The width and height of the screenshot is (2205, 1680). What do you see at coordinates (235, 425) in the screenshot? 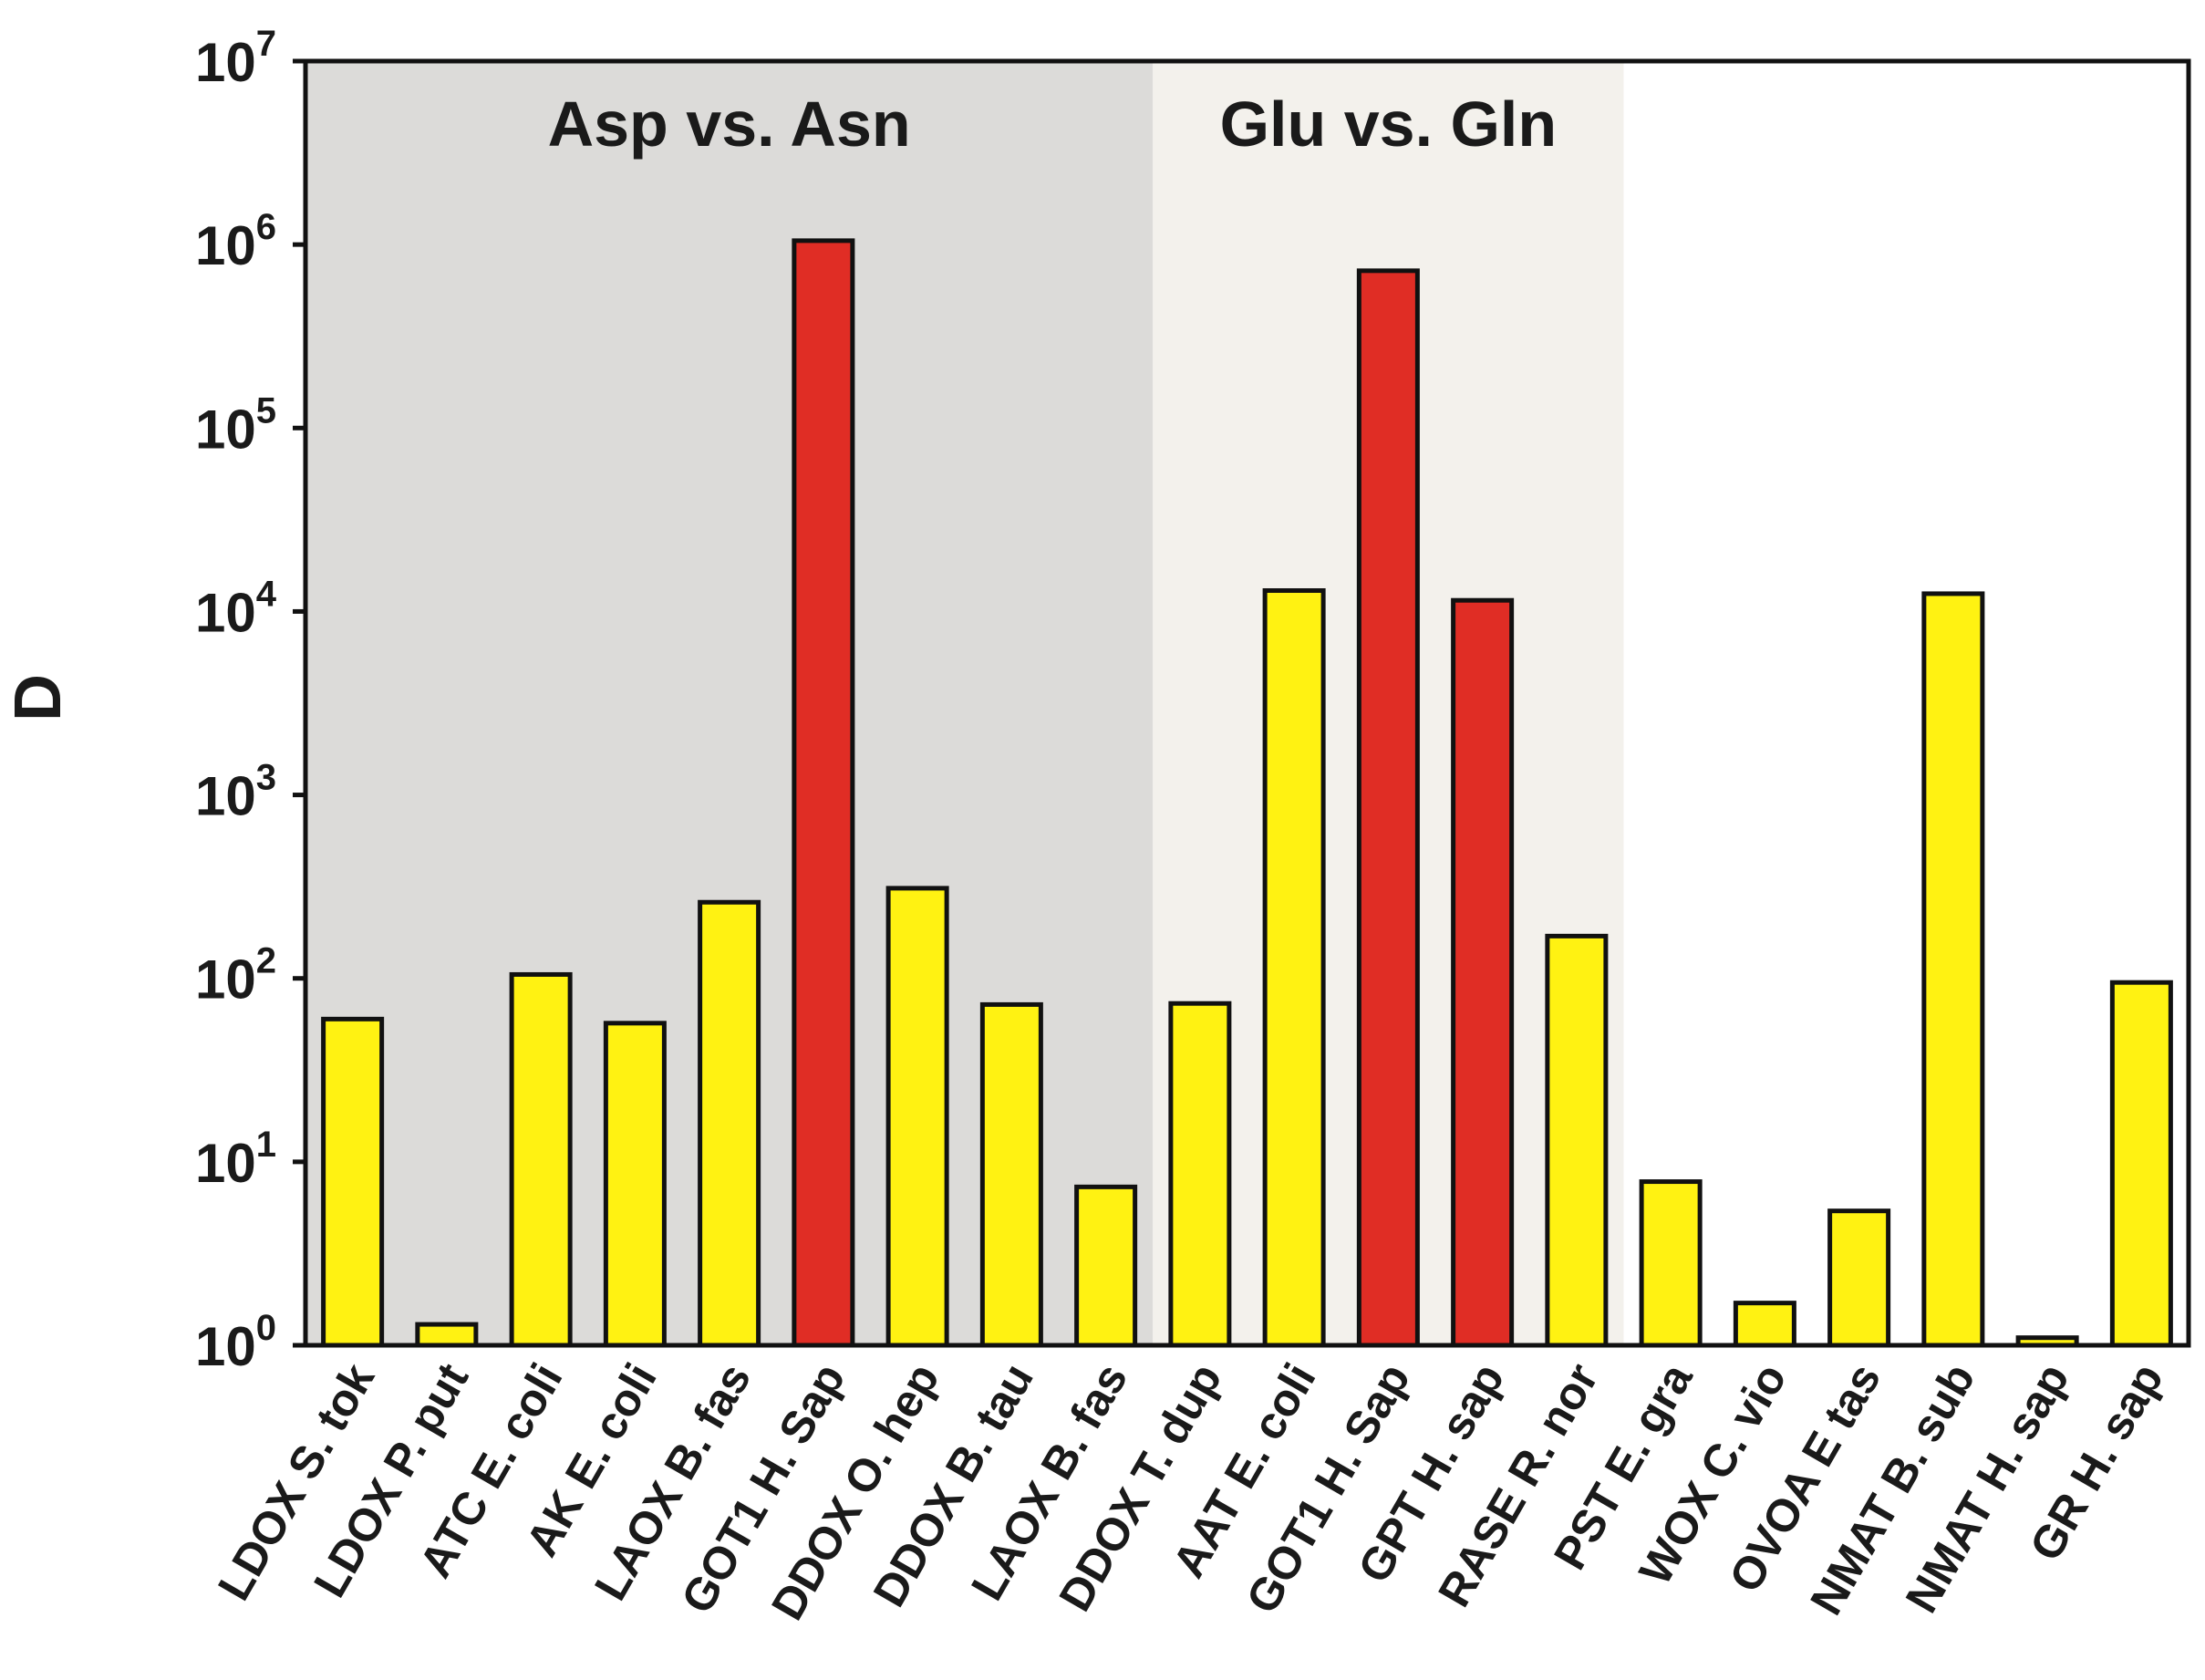
I see `y-tick-label-5: 10⁵` at bounding box center [235, 425].